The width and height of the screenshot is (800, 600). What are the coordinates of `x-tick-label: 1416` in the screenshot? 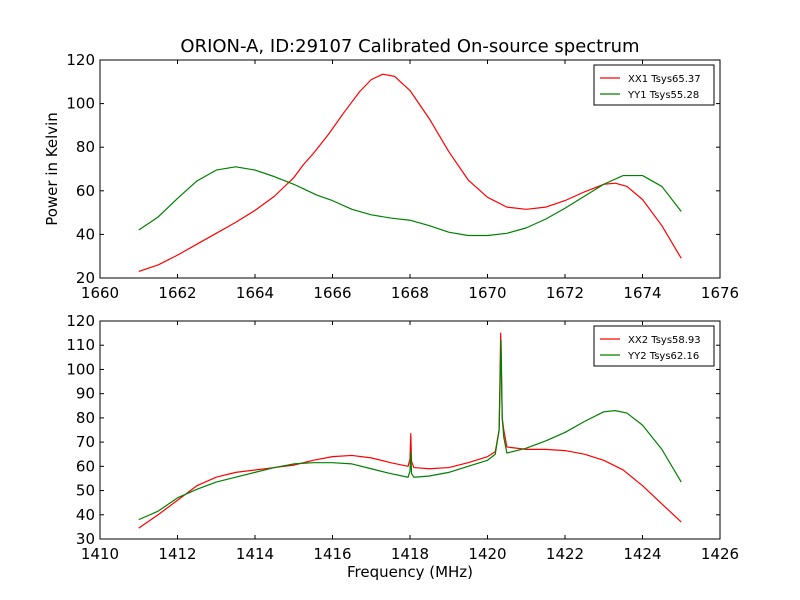 It's located at (332, 554).